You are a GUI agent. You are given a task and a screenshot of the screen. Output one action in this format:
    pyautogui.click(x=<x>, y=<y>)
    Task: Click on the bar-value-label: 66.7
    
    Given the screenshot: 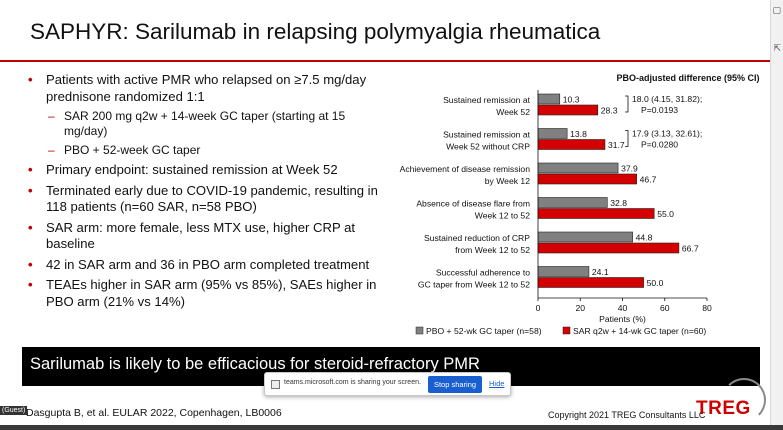 What is the action you would take?
    pyautogui.click(x=690, y=249)
    